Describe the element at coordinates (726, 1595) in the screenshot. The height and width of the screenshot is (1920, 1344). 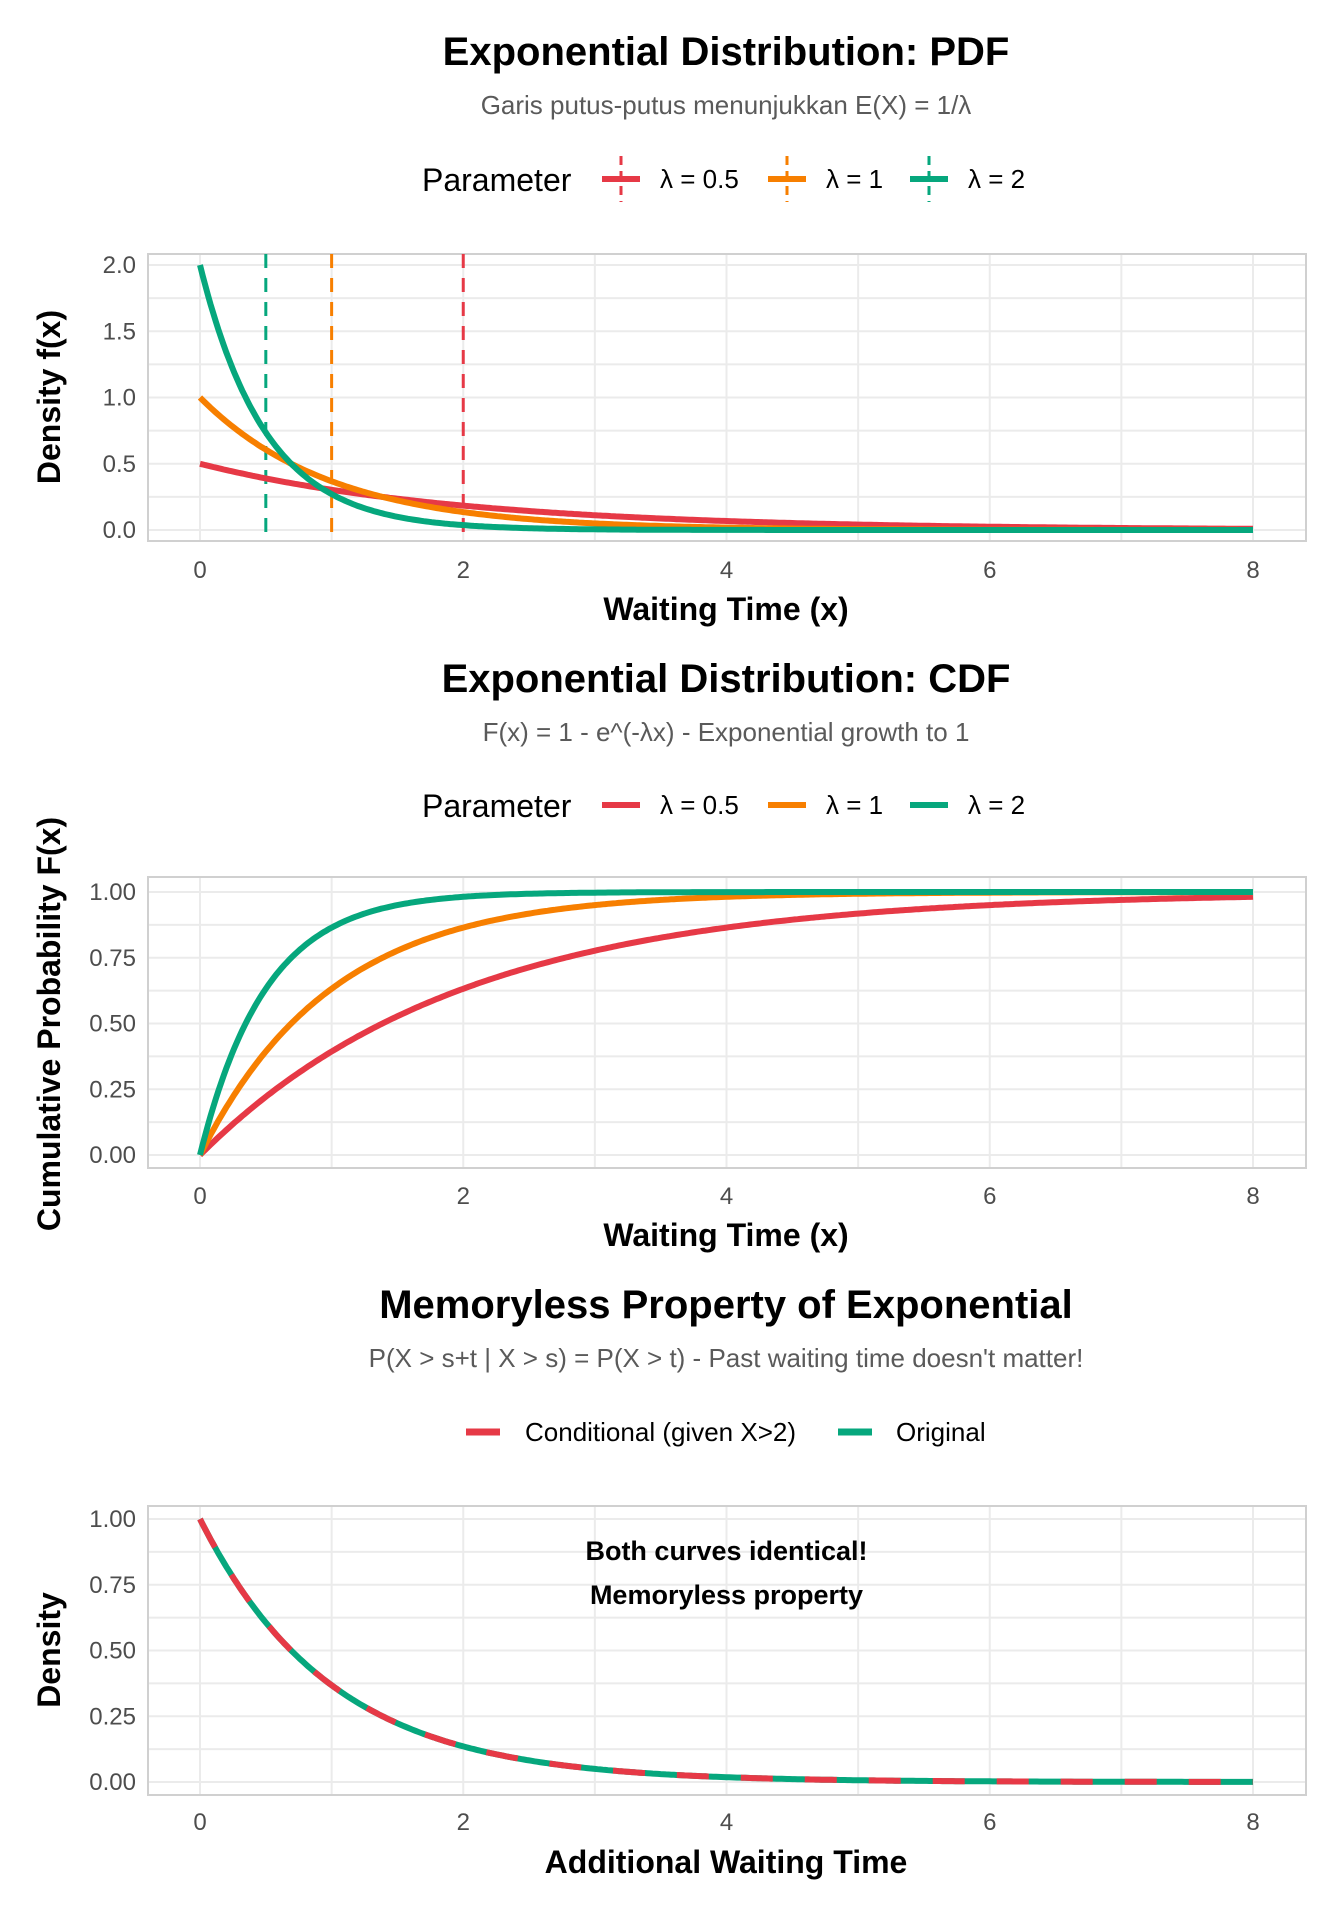
I see `annotation-text: Memoryless property` at that location.